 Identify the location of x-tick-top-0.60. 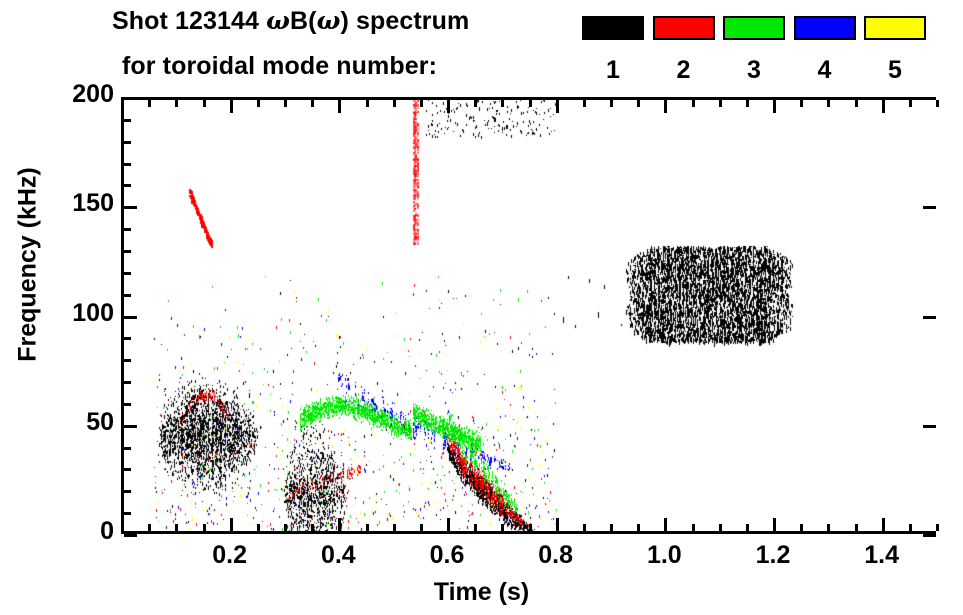
(448, 106).